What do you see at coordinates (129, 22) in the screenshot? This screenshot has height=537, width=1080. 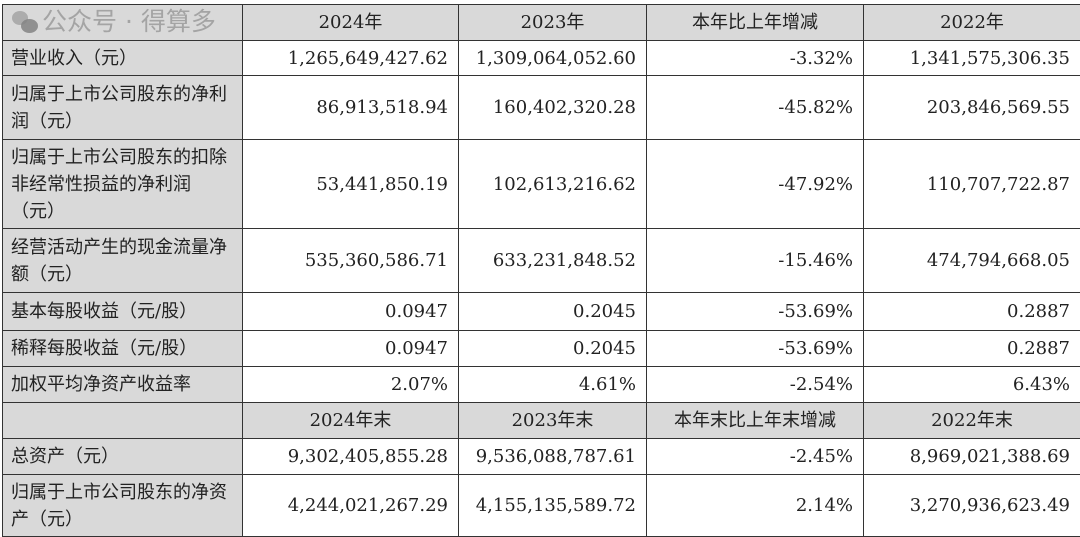 I see `watermark-text: 公众号 · 得算多` at bounding box center [129, 22].